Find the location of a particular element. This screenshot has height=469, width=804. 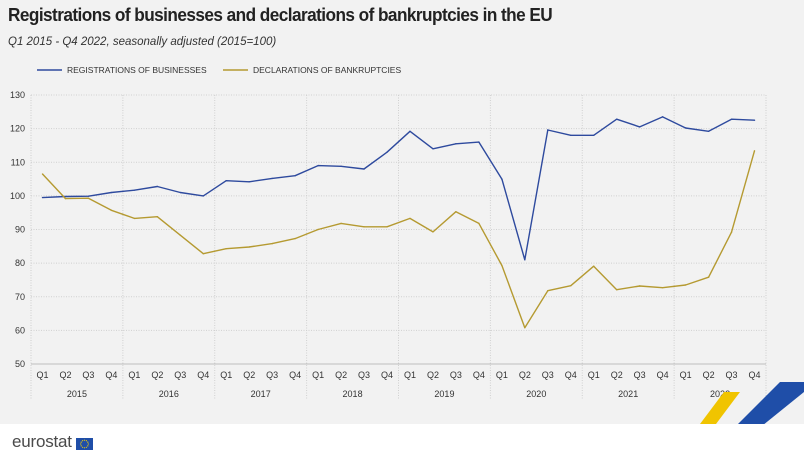

y-tick-label: 120 is located at coordinates (17, 129).